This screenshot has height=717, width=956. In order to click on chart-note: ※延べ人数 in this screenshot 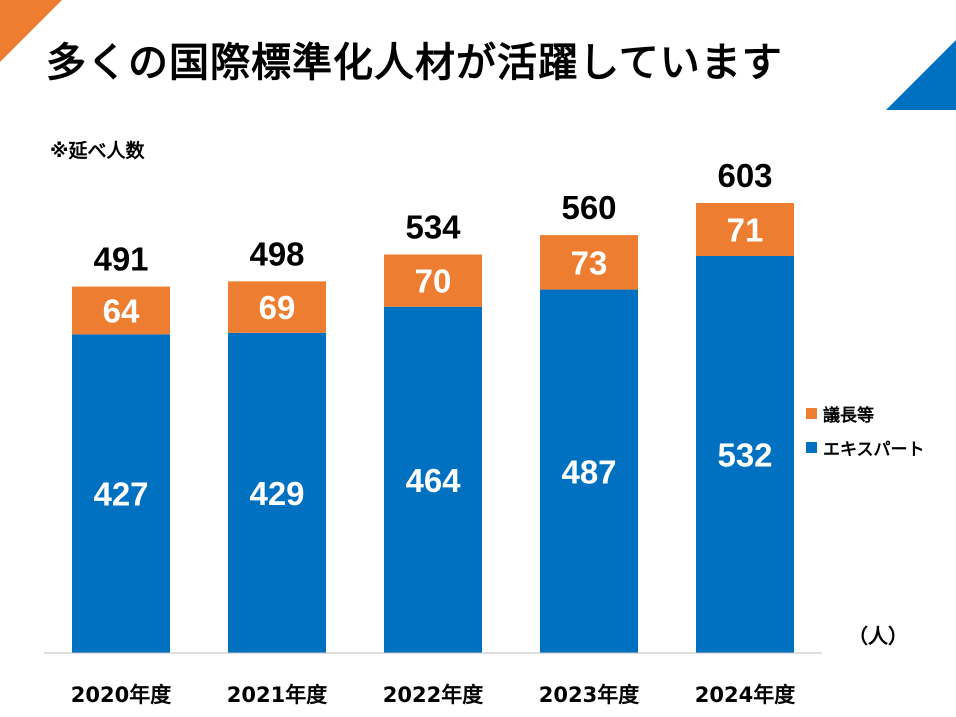, I will do `click(97, 151)`.